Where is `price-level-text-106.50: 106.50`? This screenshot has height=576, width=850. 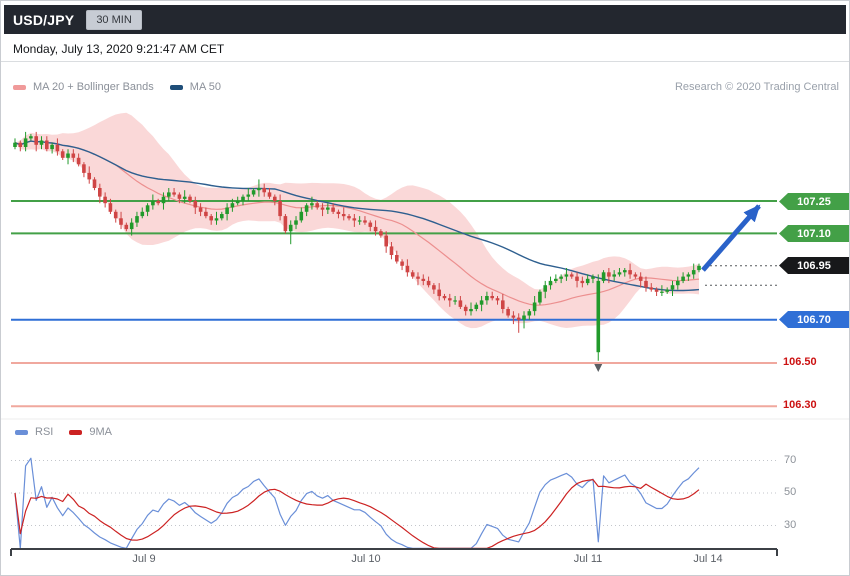 price-level-text-106.50: 106.50 is located at coordinates (800, 362).